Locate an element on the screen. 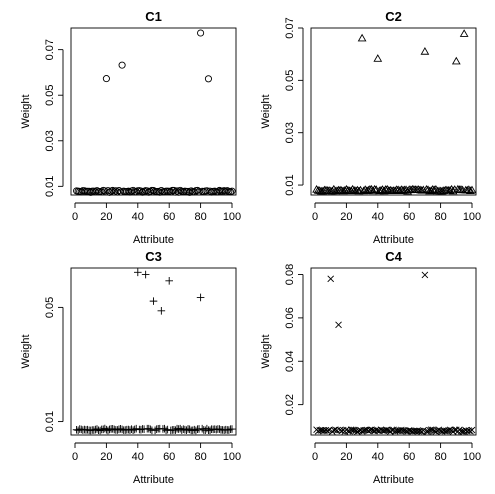 The width and height of the screenshot is (495, 494). y-axis: 0.01 0.03 0.05 0.07 is located at coordinates (54, 118).